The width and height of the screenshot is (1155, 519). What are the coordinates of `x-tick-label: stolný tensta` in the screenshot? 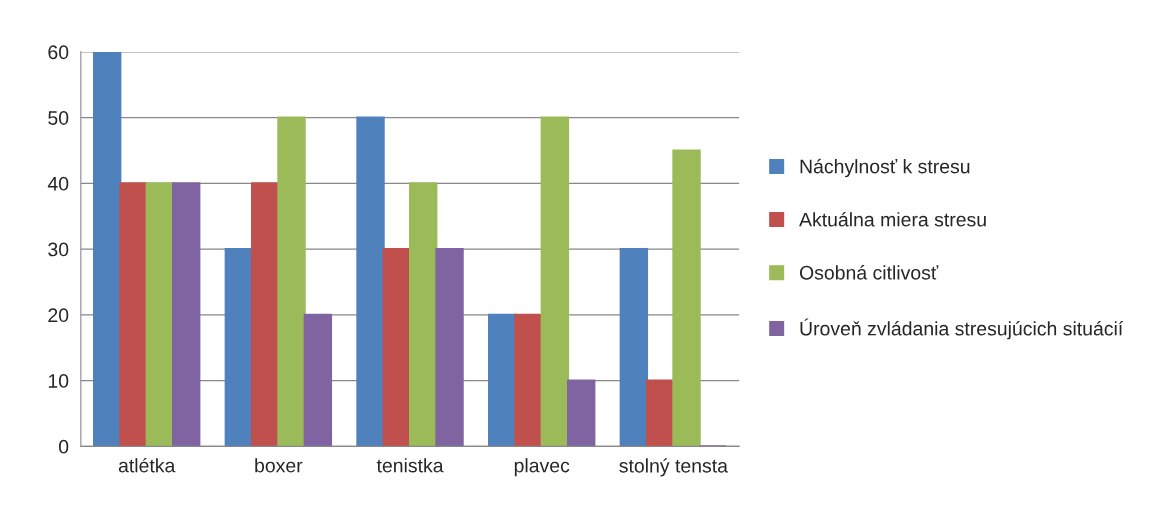 It's located at (673, 467).